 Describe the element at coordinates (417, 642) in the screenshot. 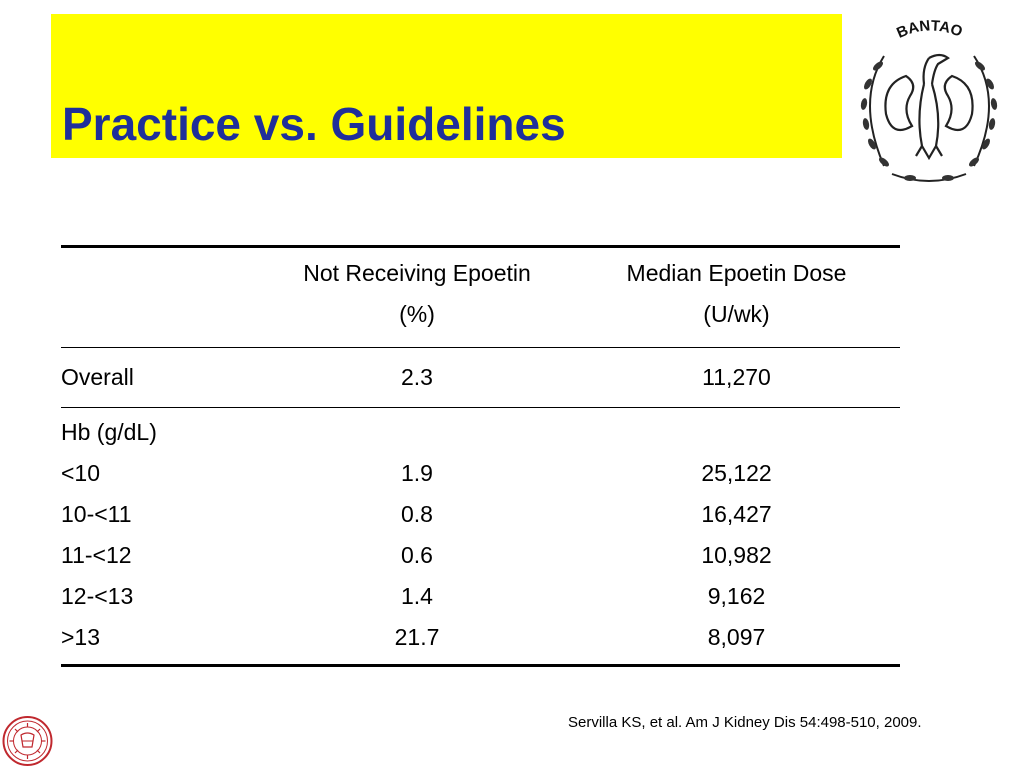

I see `cell-pct: 21.7` at that location.